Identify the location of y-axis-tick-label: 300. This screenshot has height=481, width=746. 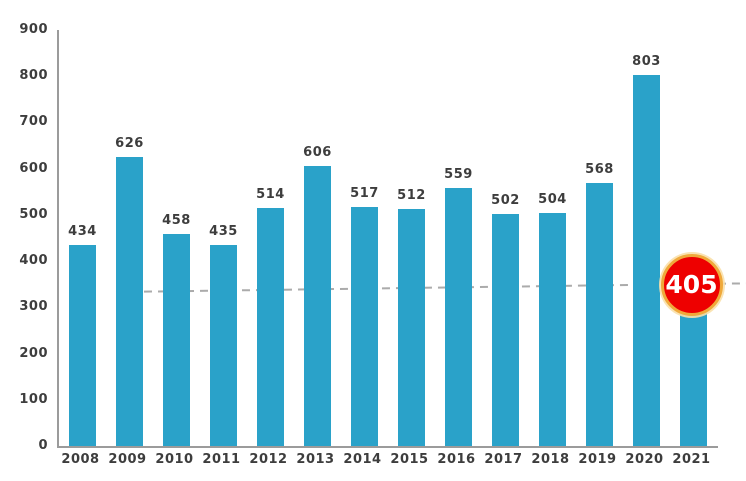
(33, 307).